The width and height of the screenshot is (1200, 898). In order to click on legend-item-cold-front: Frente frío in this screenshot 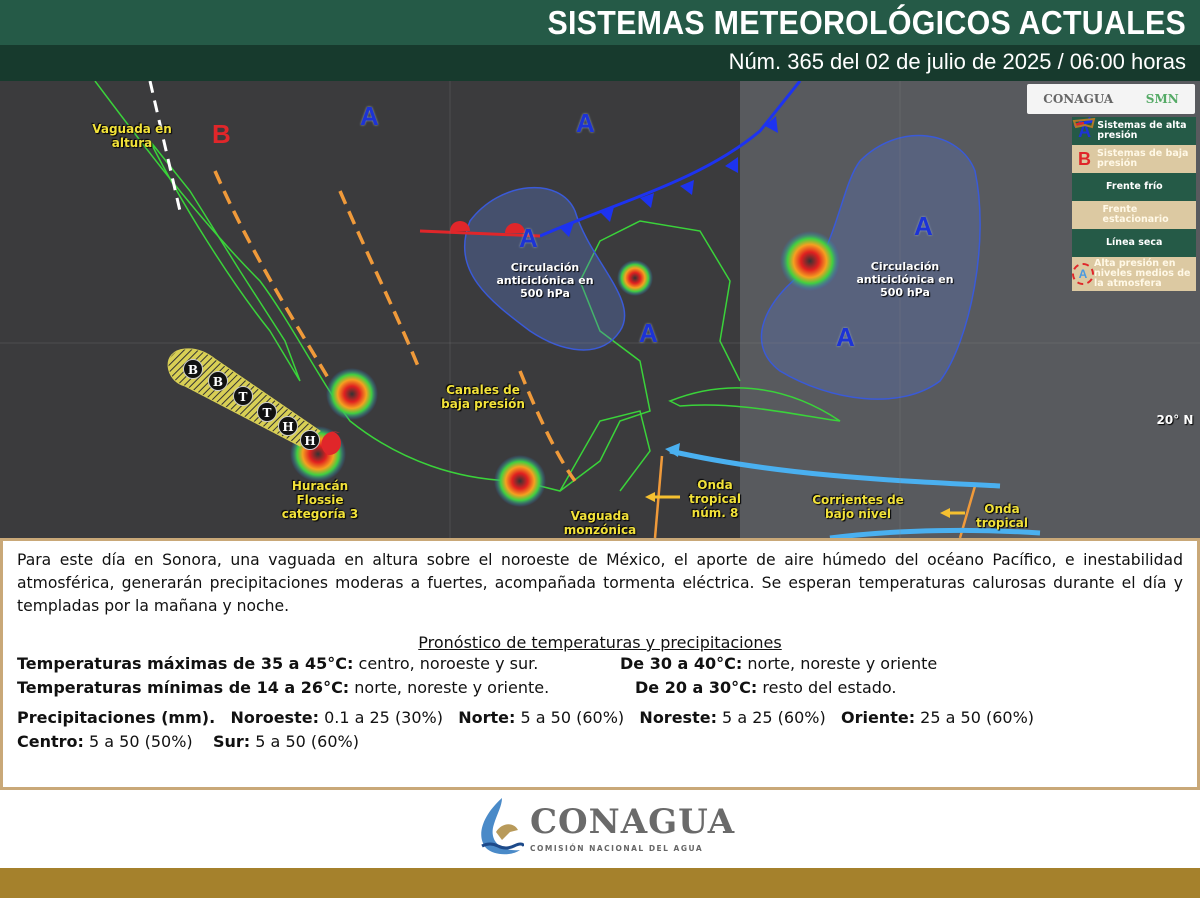, I will do `click(1134, 159)`.